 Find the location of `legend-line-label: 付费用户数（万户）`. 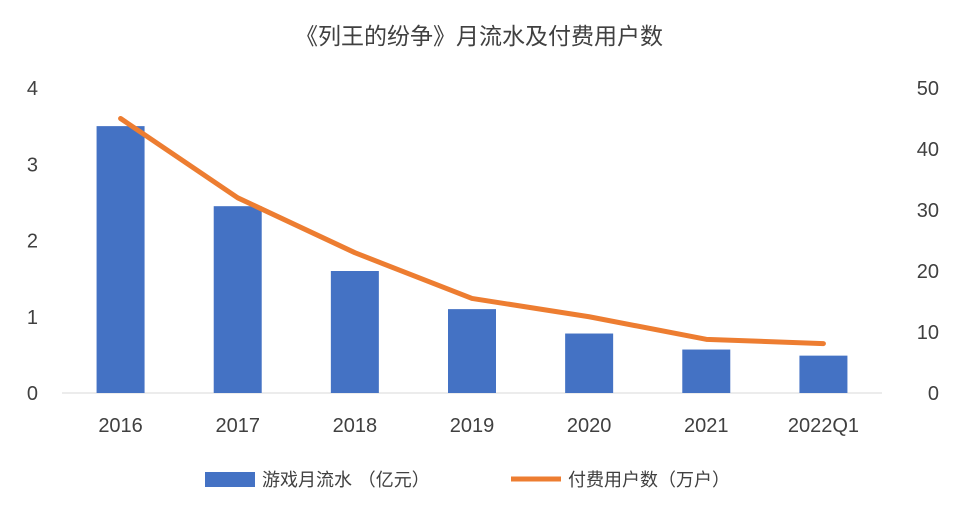

legend-line-label: 付费用户数（万户） is located at coordinates (649, 480).